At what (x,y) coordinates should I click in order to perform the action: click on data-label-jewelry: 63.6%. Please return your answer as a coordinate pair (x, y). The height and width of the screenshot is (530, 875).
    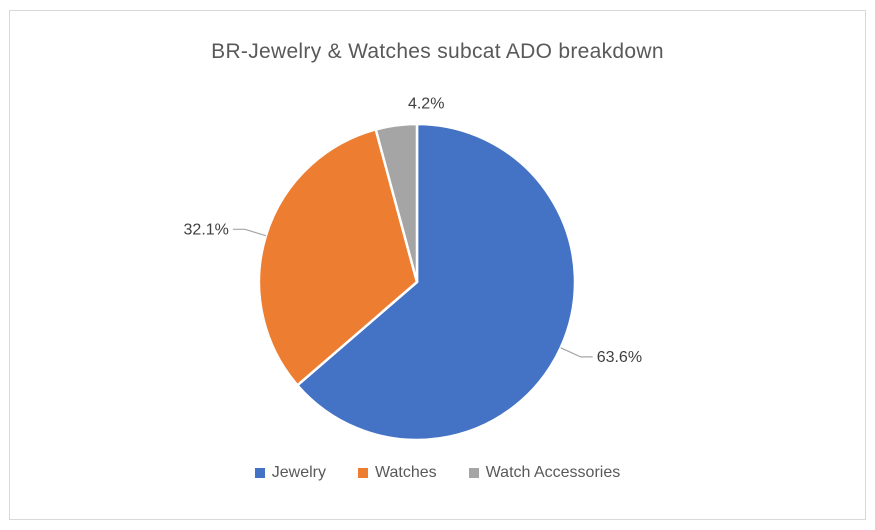
    Looking at the image, I should click on (619, 357).